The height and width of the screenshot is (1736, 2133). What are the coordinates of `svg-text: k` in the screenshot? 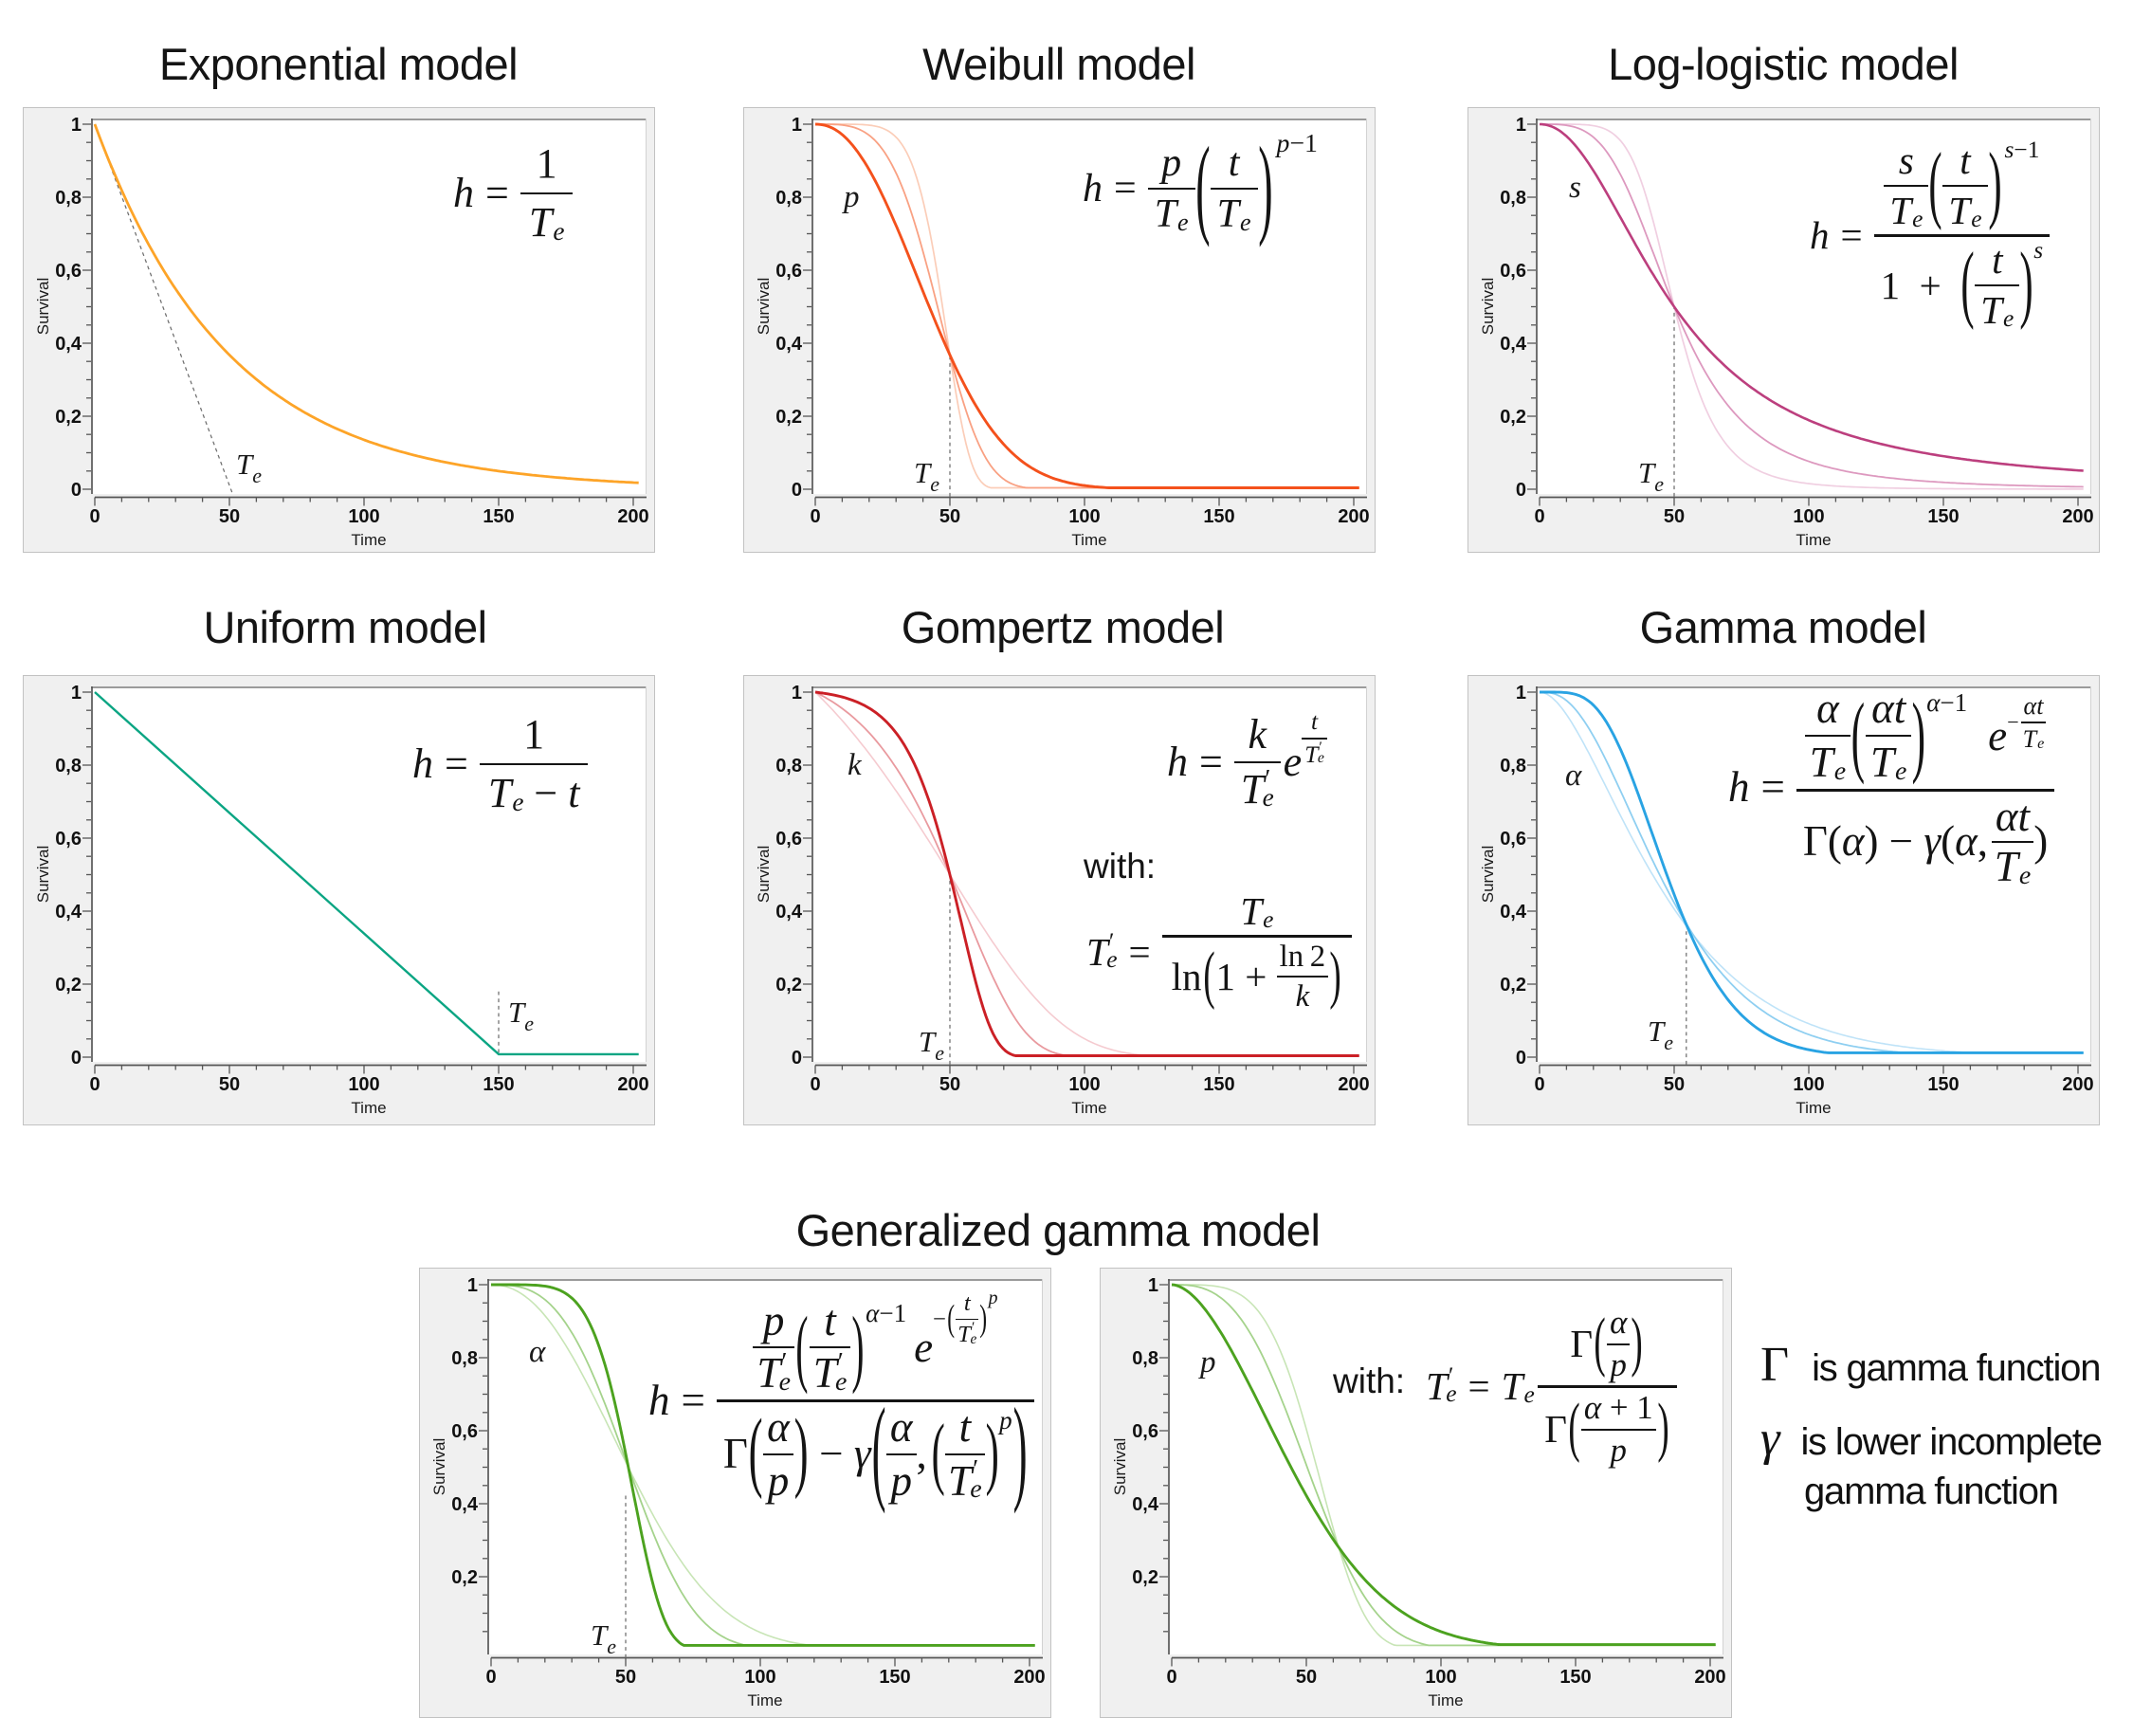 It's located at (855, 765).